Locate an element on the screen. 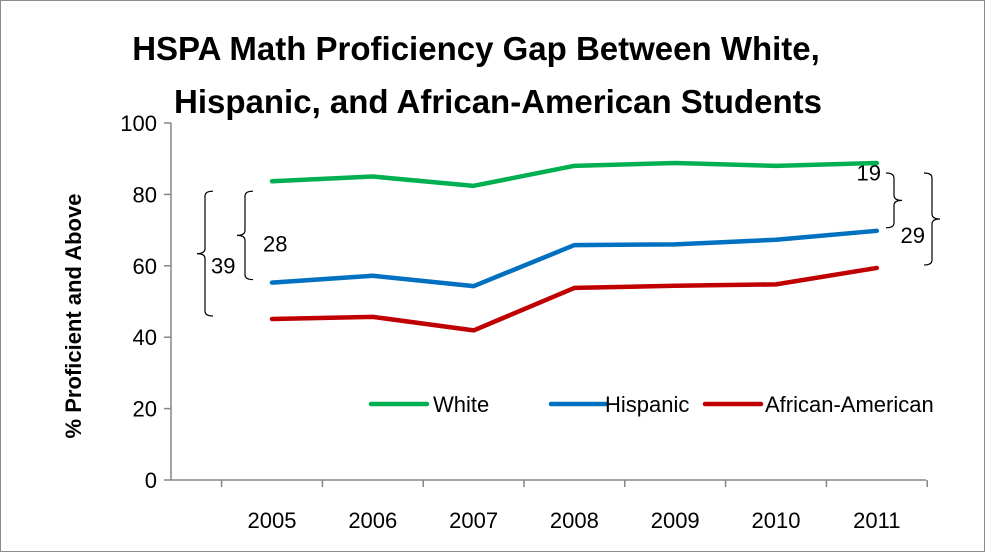 The height and width of the screenshot is (552, 985). y-axis-label: % Proficient and Above is located at coordinates (73, 316).